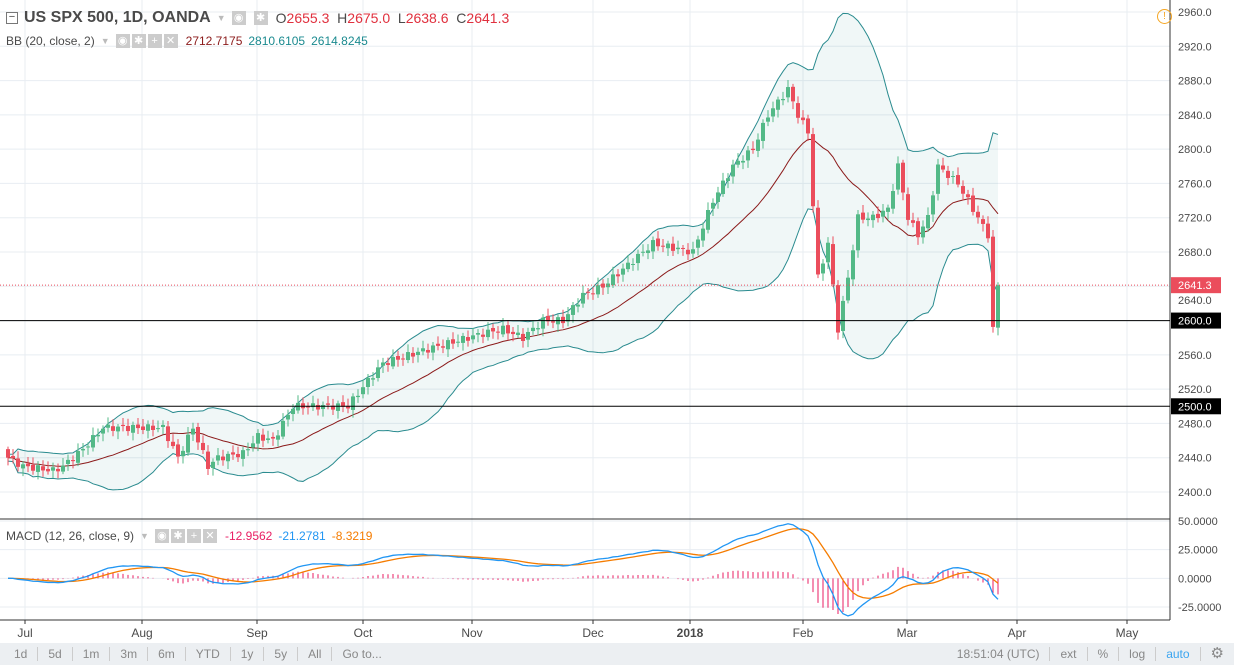 The width and height of the screenshot is (1234, 665). I want to click on ext-toggle: ext, so click(1069, 654).